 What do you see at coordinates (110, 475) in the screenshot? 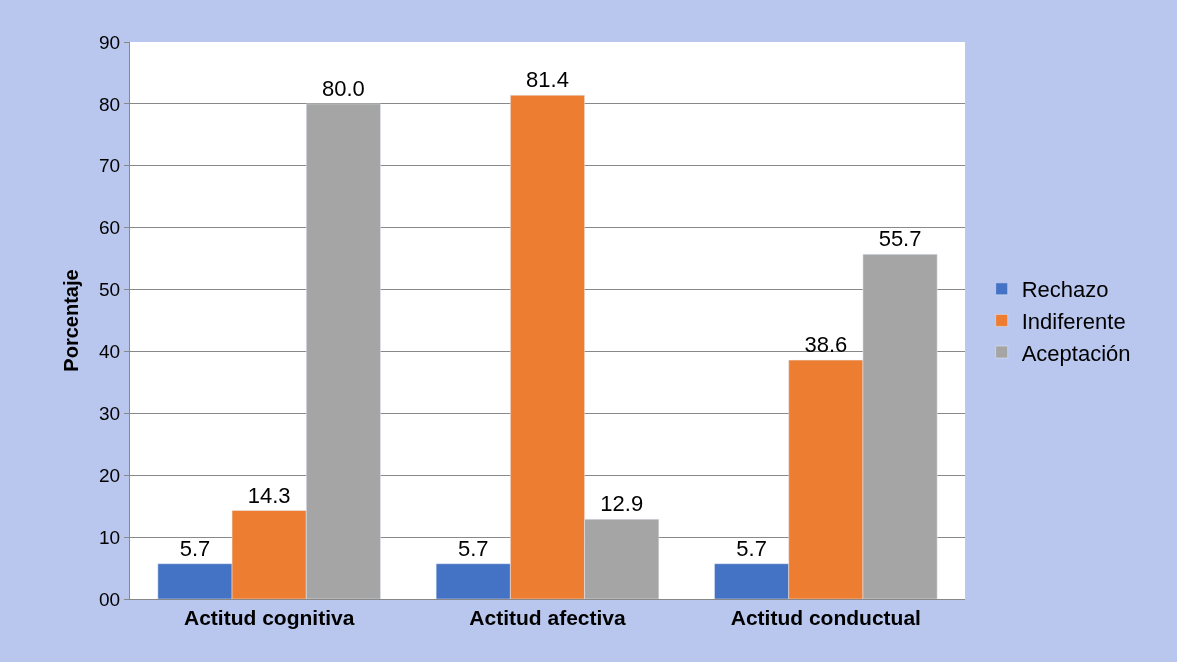
I see `y-tick-label: 20` at bounding box center [110, 475].